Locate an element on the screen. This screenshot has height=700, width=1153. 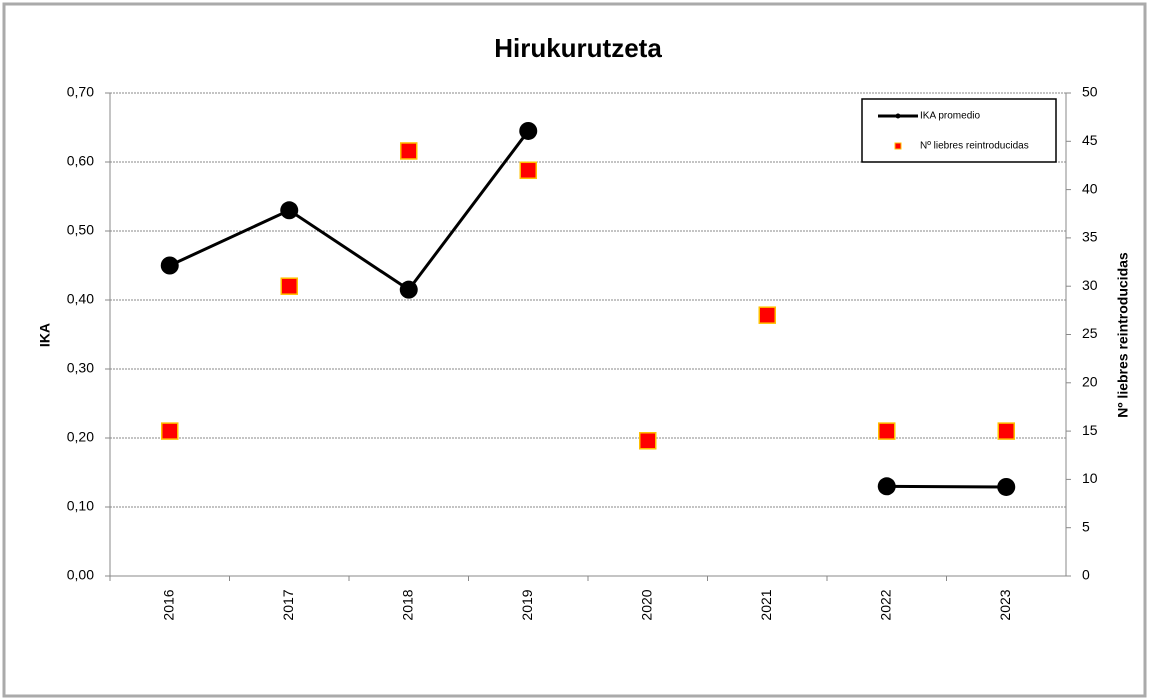
y-tick-label: 0,00 is located at coordinates (80, 575).